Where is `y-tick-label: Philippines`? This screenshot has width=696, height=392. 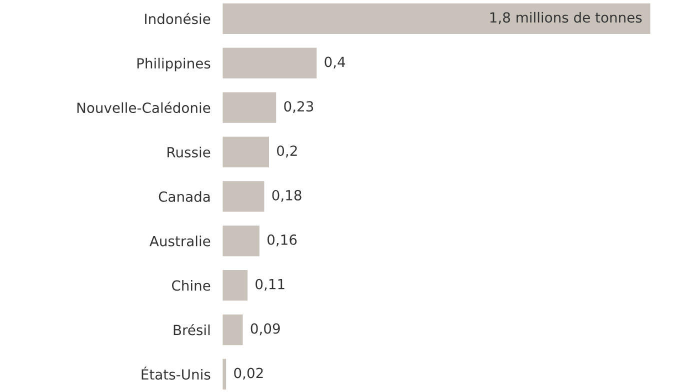 y-tick-label: Philippines is located at coordinates (173, 65).